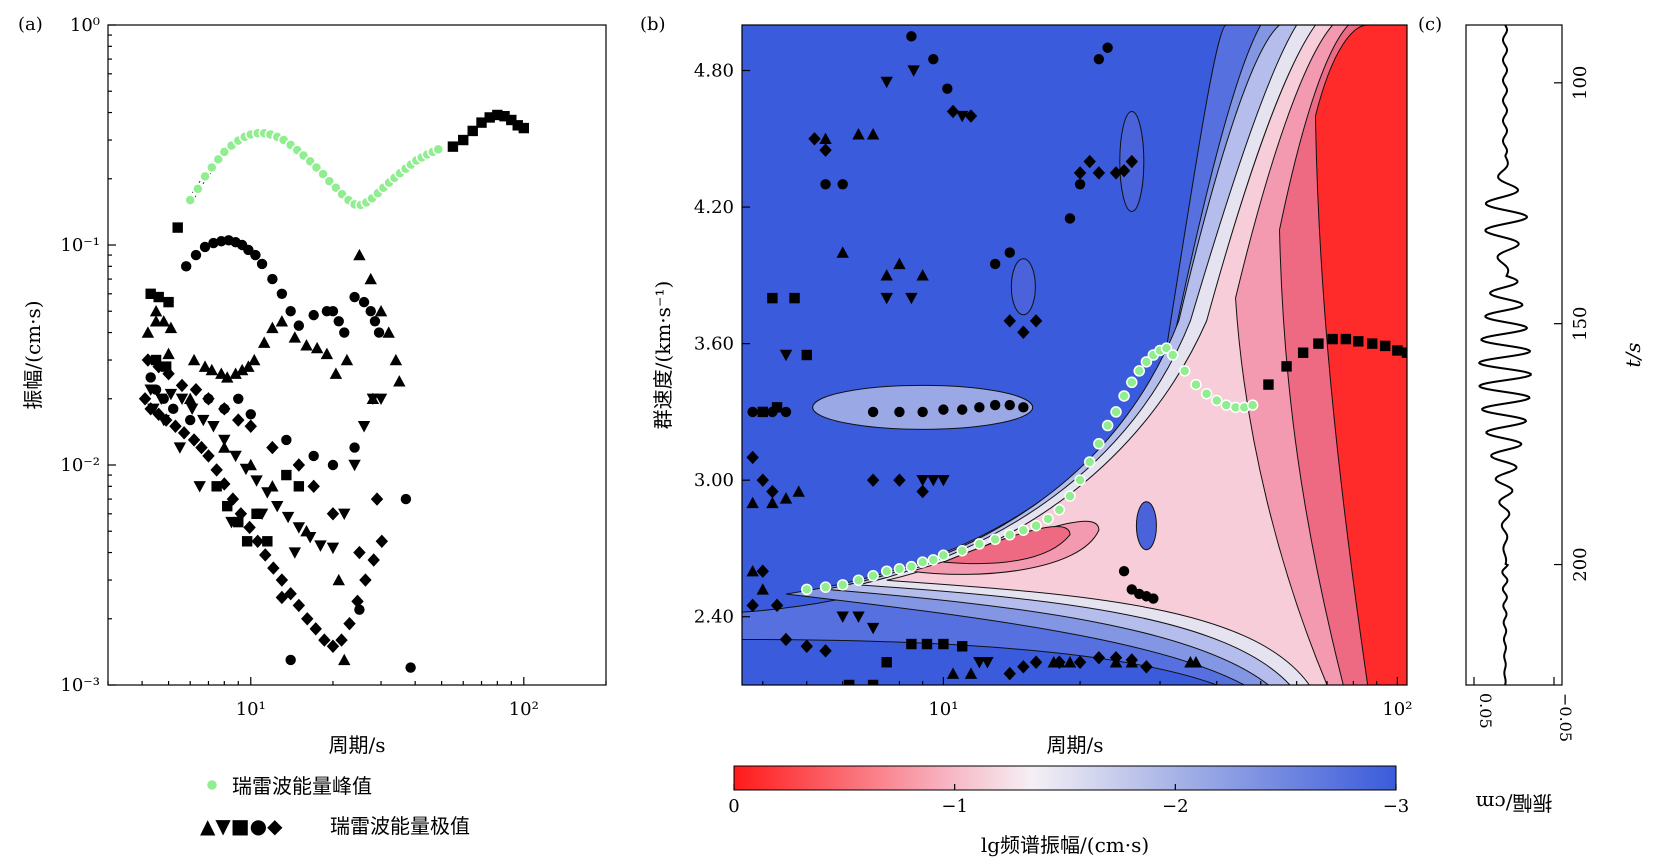  Describe the element at coordinates (1065, 845) in the screenshot. I see `colorbar-label: lg频谱振幅/(cm·s)` at that location.